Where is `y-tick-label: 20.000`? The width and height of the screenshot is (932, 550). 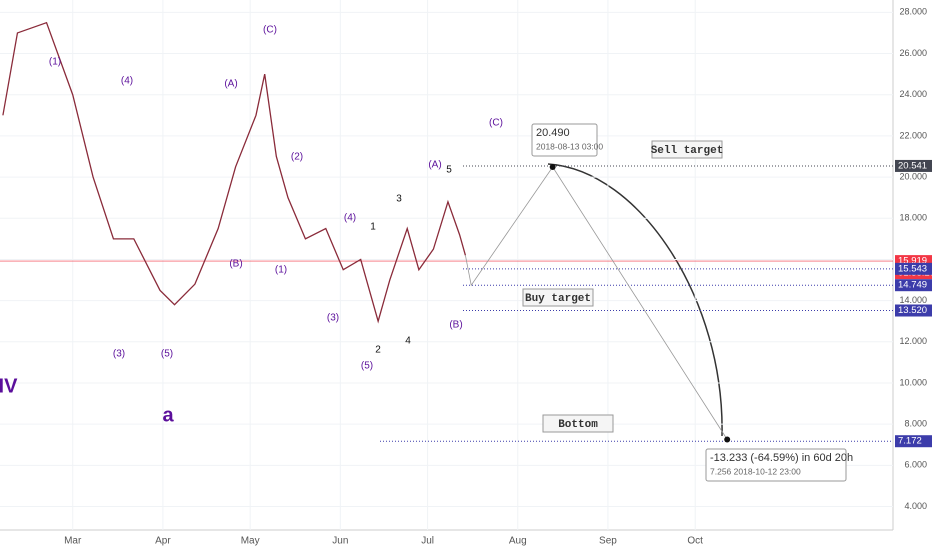 y-tick-label: 20.000 is located at coordinates (913, 176).